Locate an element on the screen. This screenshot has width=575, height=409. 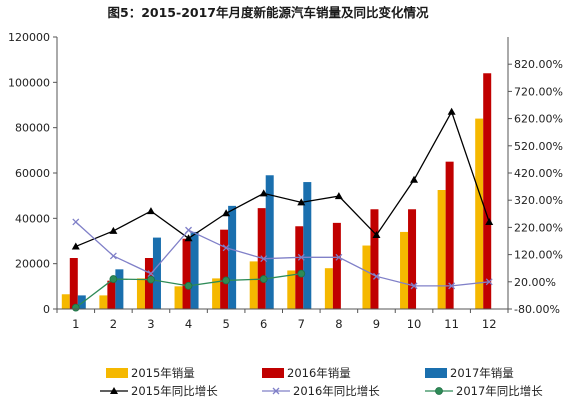
right-tick-label: 320.00% is located at coordinates (538, 200).